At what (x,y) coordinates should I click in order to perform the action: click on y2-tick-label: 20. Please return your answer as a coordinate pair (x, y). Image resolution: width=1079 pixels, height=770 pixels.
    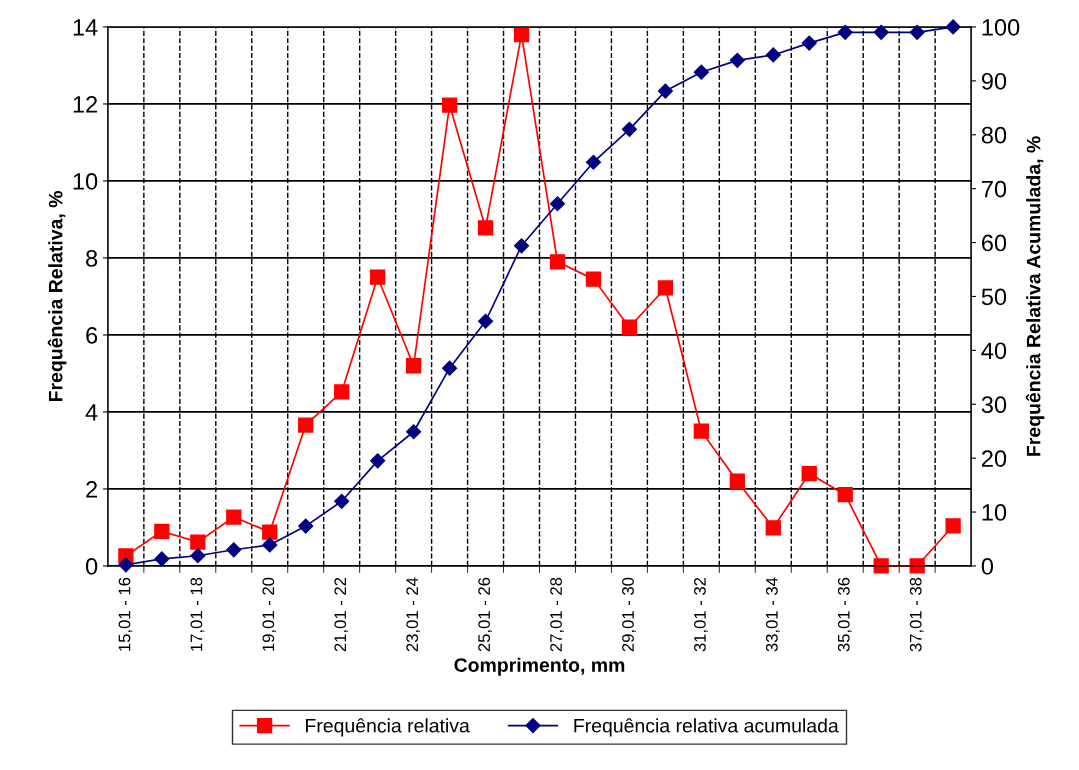
    Looking at the image, I should click on (994, 458).